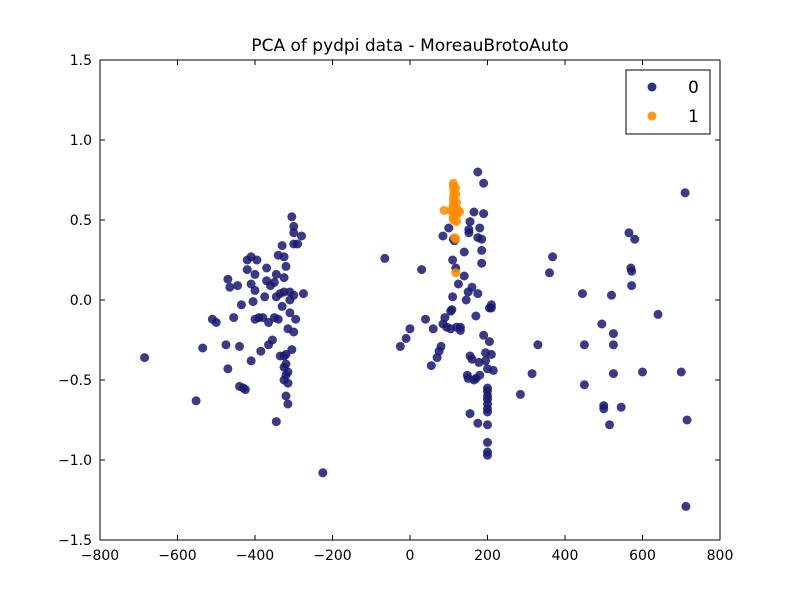 The image size is (800, 600). I want to click on x-tick-label: 200, so click(487, 556).